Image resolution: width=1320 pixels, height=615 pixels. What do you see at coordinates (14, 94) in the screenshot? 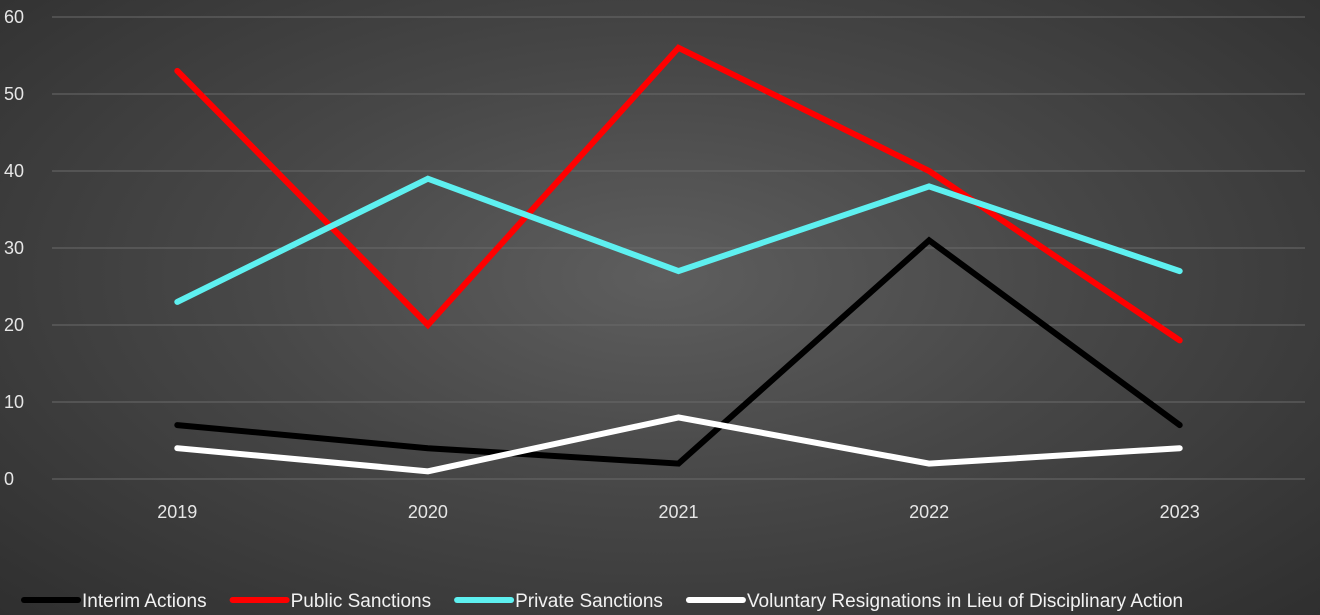
I see `y-tick-label: 50` at bounding box center [14, 94].